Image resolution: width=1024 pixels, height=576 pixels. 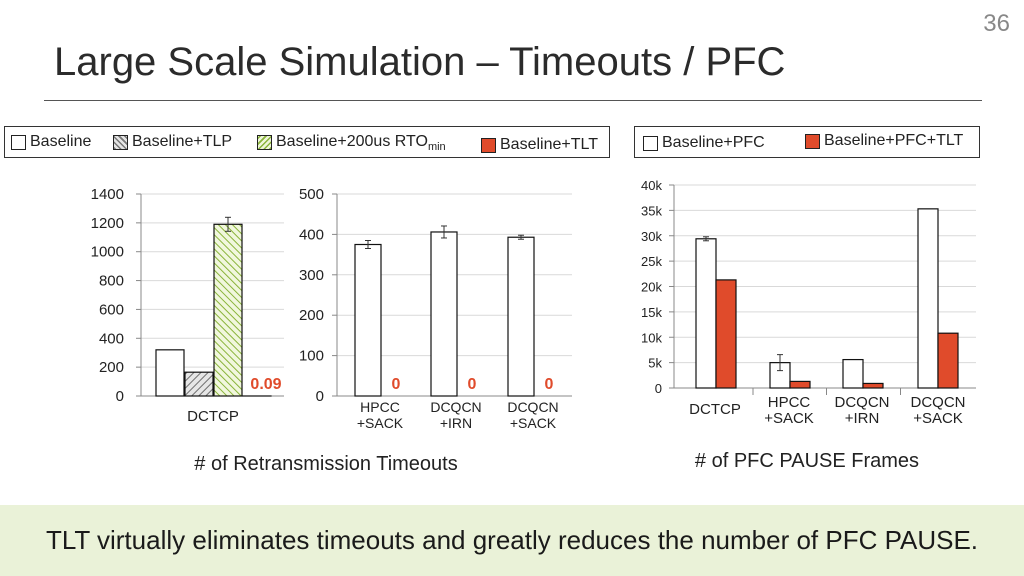 I want to click on legend-item-tlt: Baseline+TLT, so click(x=539, y=145).